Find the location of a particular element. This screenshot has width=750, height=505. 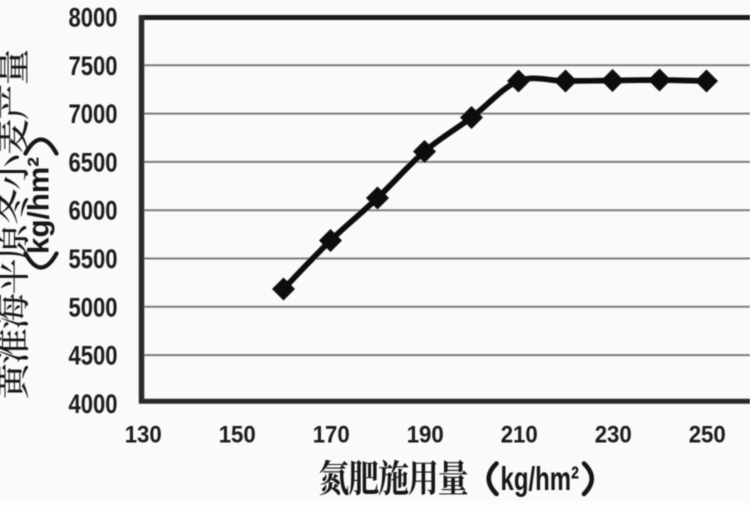

svg-text: 6000 is located at coordinates (93, 211).